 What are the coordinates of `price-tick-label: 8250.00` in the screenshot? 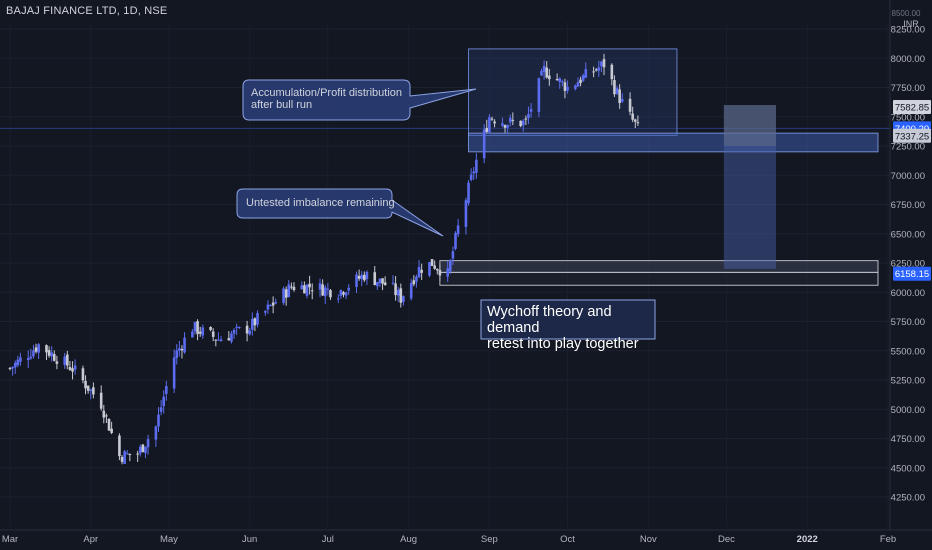 It's located at (908, 30).